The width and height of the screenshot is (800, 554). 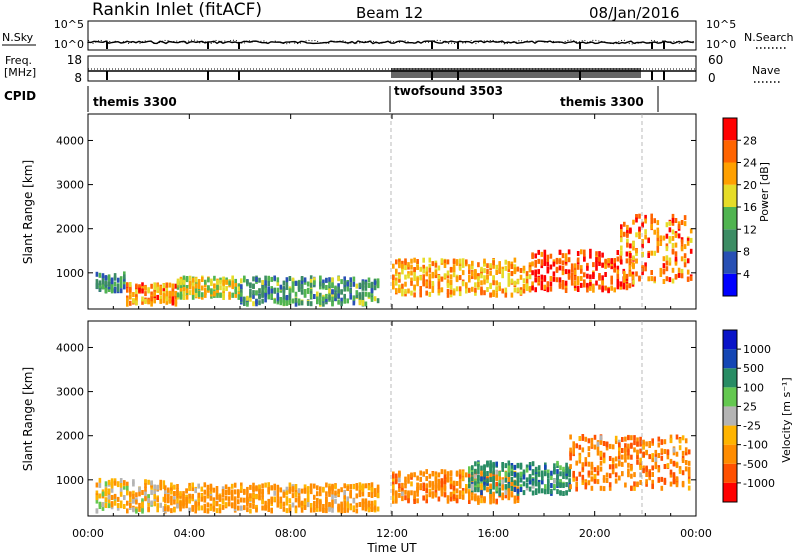 I want to click on nsearch-trace, so click(x=392, y=41).